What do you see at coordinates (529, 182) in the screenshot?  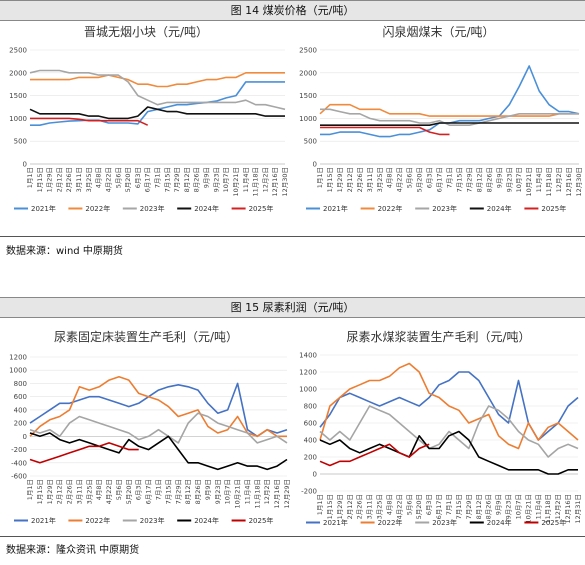 I see `x-tick-label: 10月21日` at bounding box center [529, 182].